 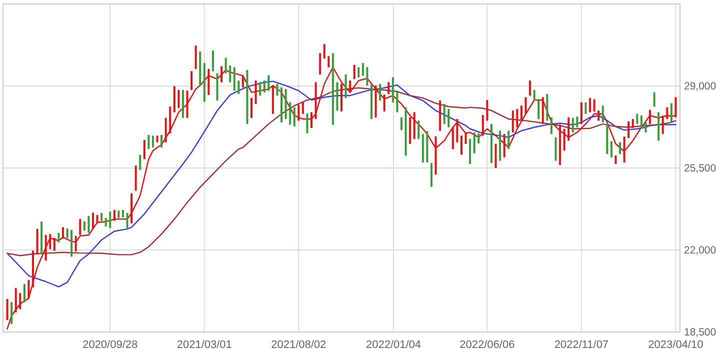 What do you see at coordinates (700, 86) in the screenshot?
I see `y-tick-label: 29,000` at bounding box center [700, 86].